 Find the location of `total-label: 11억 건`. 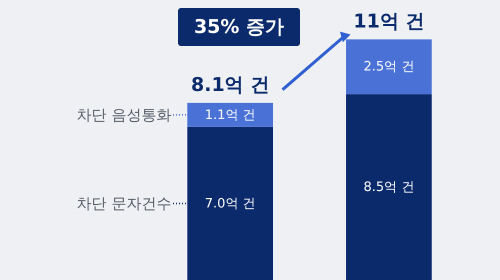

total-label: 11억 건 is located at coordinates (388, 21).